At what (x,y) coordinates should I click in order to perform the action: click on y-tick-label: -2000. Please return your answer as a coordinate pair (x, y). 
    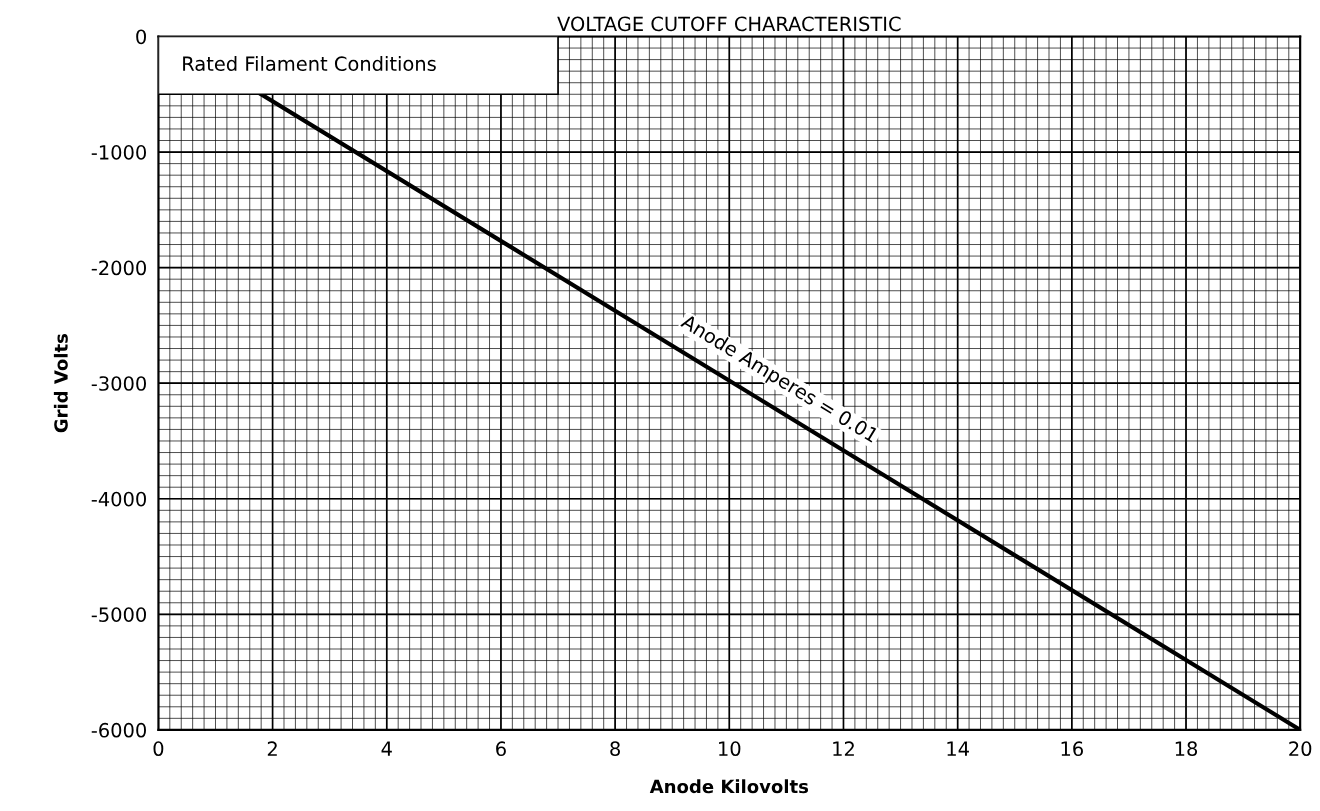
    Looking at the image, I should click on (118, 268).